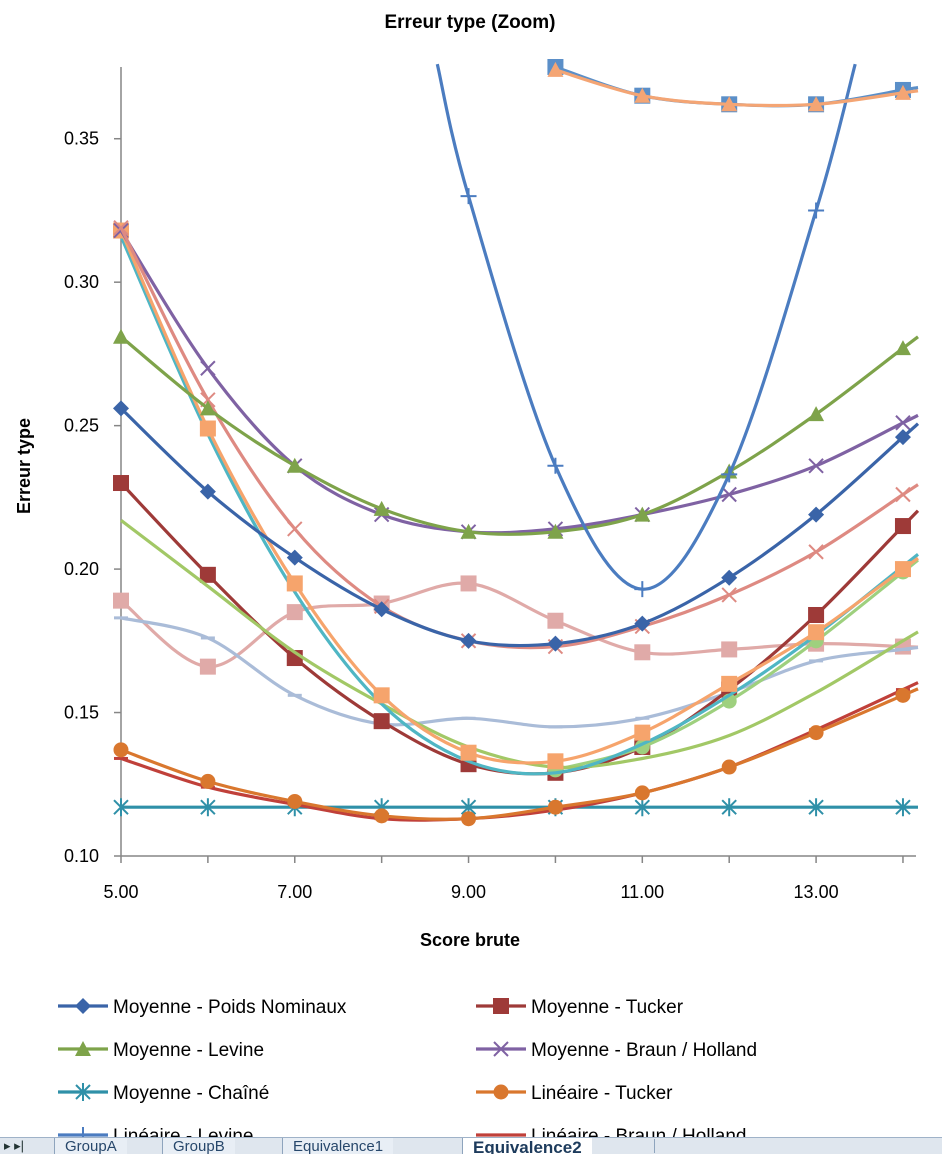  I want to click on tab-equivalence2: Equivalence2, so click(527, 1146).